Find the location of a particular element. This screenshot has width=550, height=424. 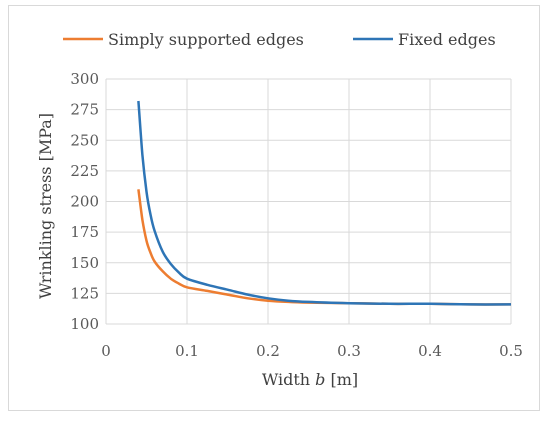

legend: Simply supported edges Fixed edges is located at coordinates (279, 39).